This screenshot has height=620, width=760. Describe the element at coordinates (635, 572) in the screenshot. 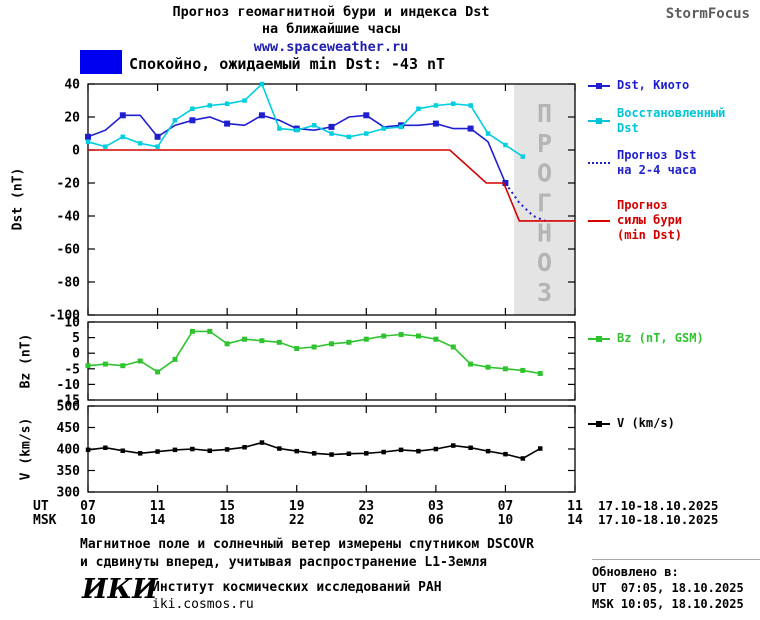

I see `updated-label: Обновлено в:` at that location.